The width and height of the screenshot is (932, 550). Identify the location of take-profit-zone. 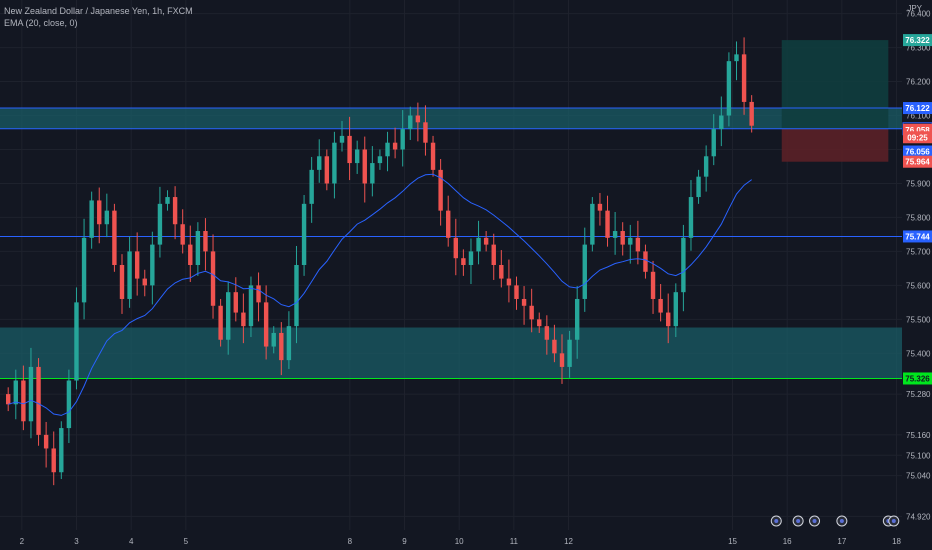
(835, 84).